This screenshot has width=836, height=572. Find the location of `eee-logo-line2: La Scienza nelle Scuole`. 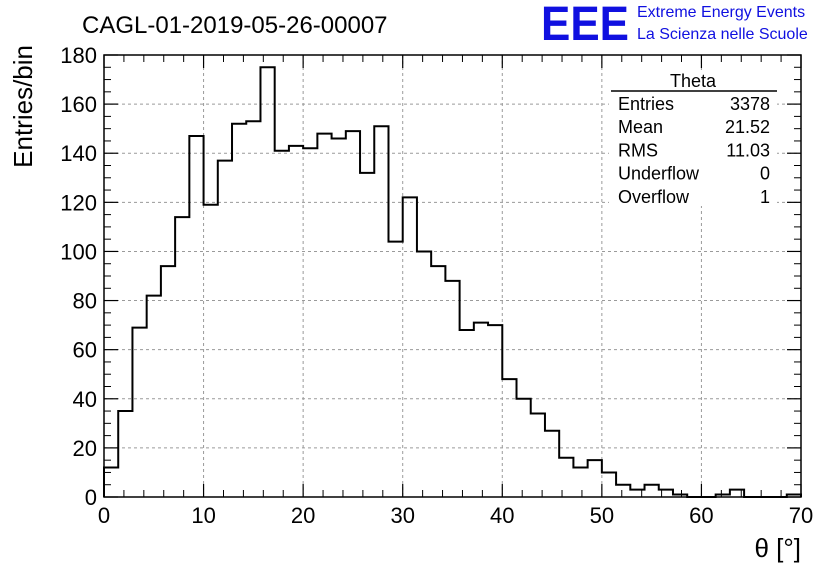

eee-logo-line2: La Scienza nelle Scuole is located at coordinates (722, 34).